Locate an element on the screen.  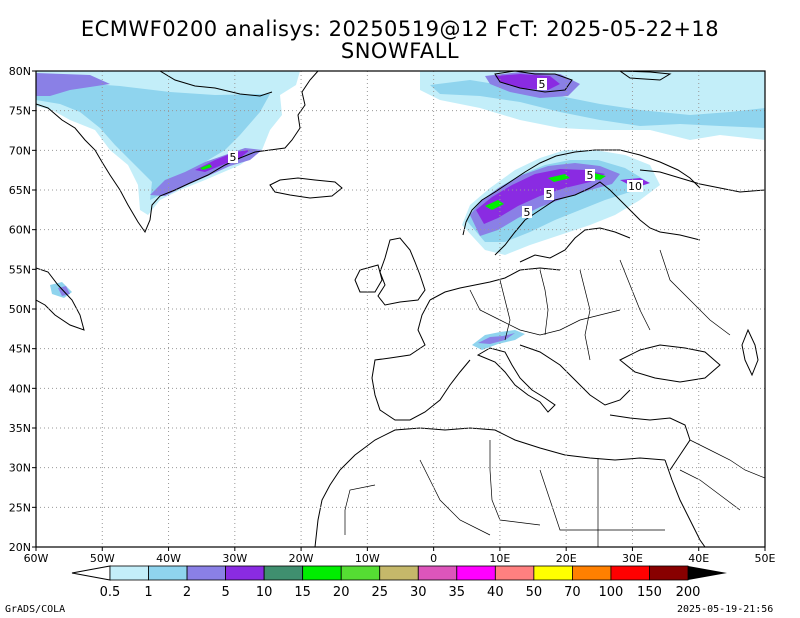
snow-shade-scandinavia-violet is located at coordinates (540, 196).